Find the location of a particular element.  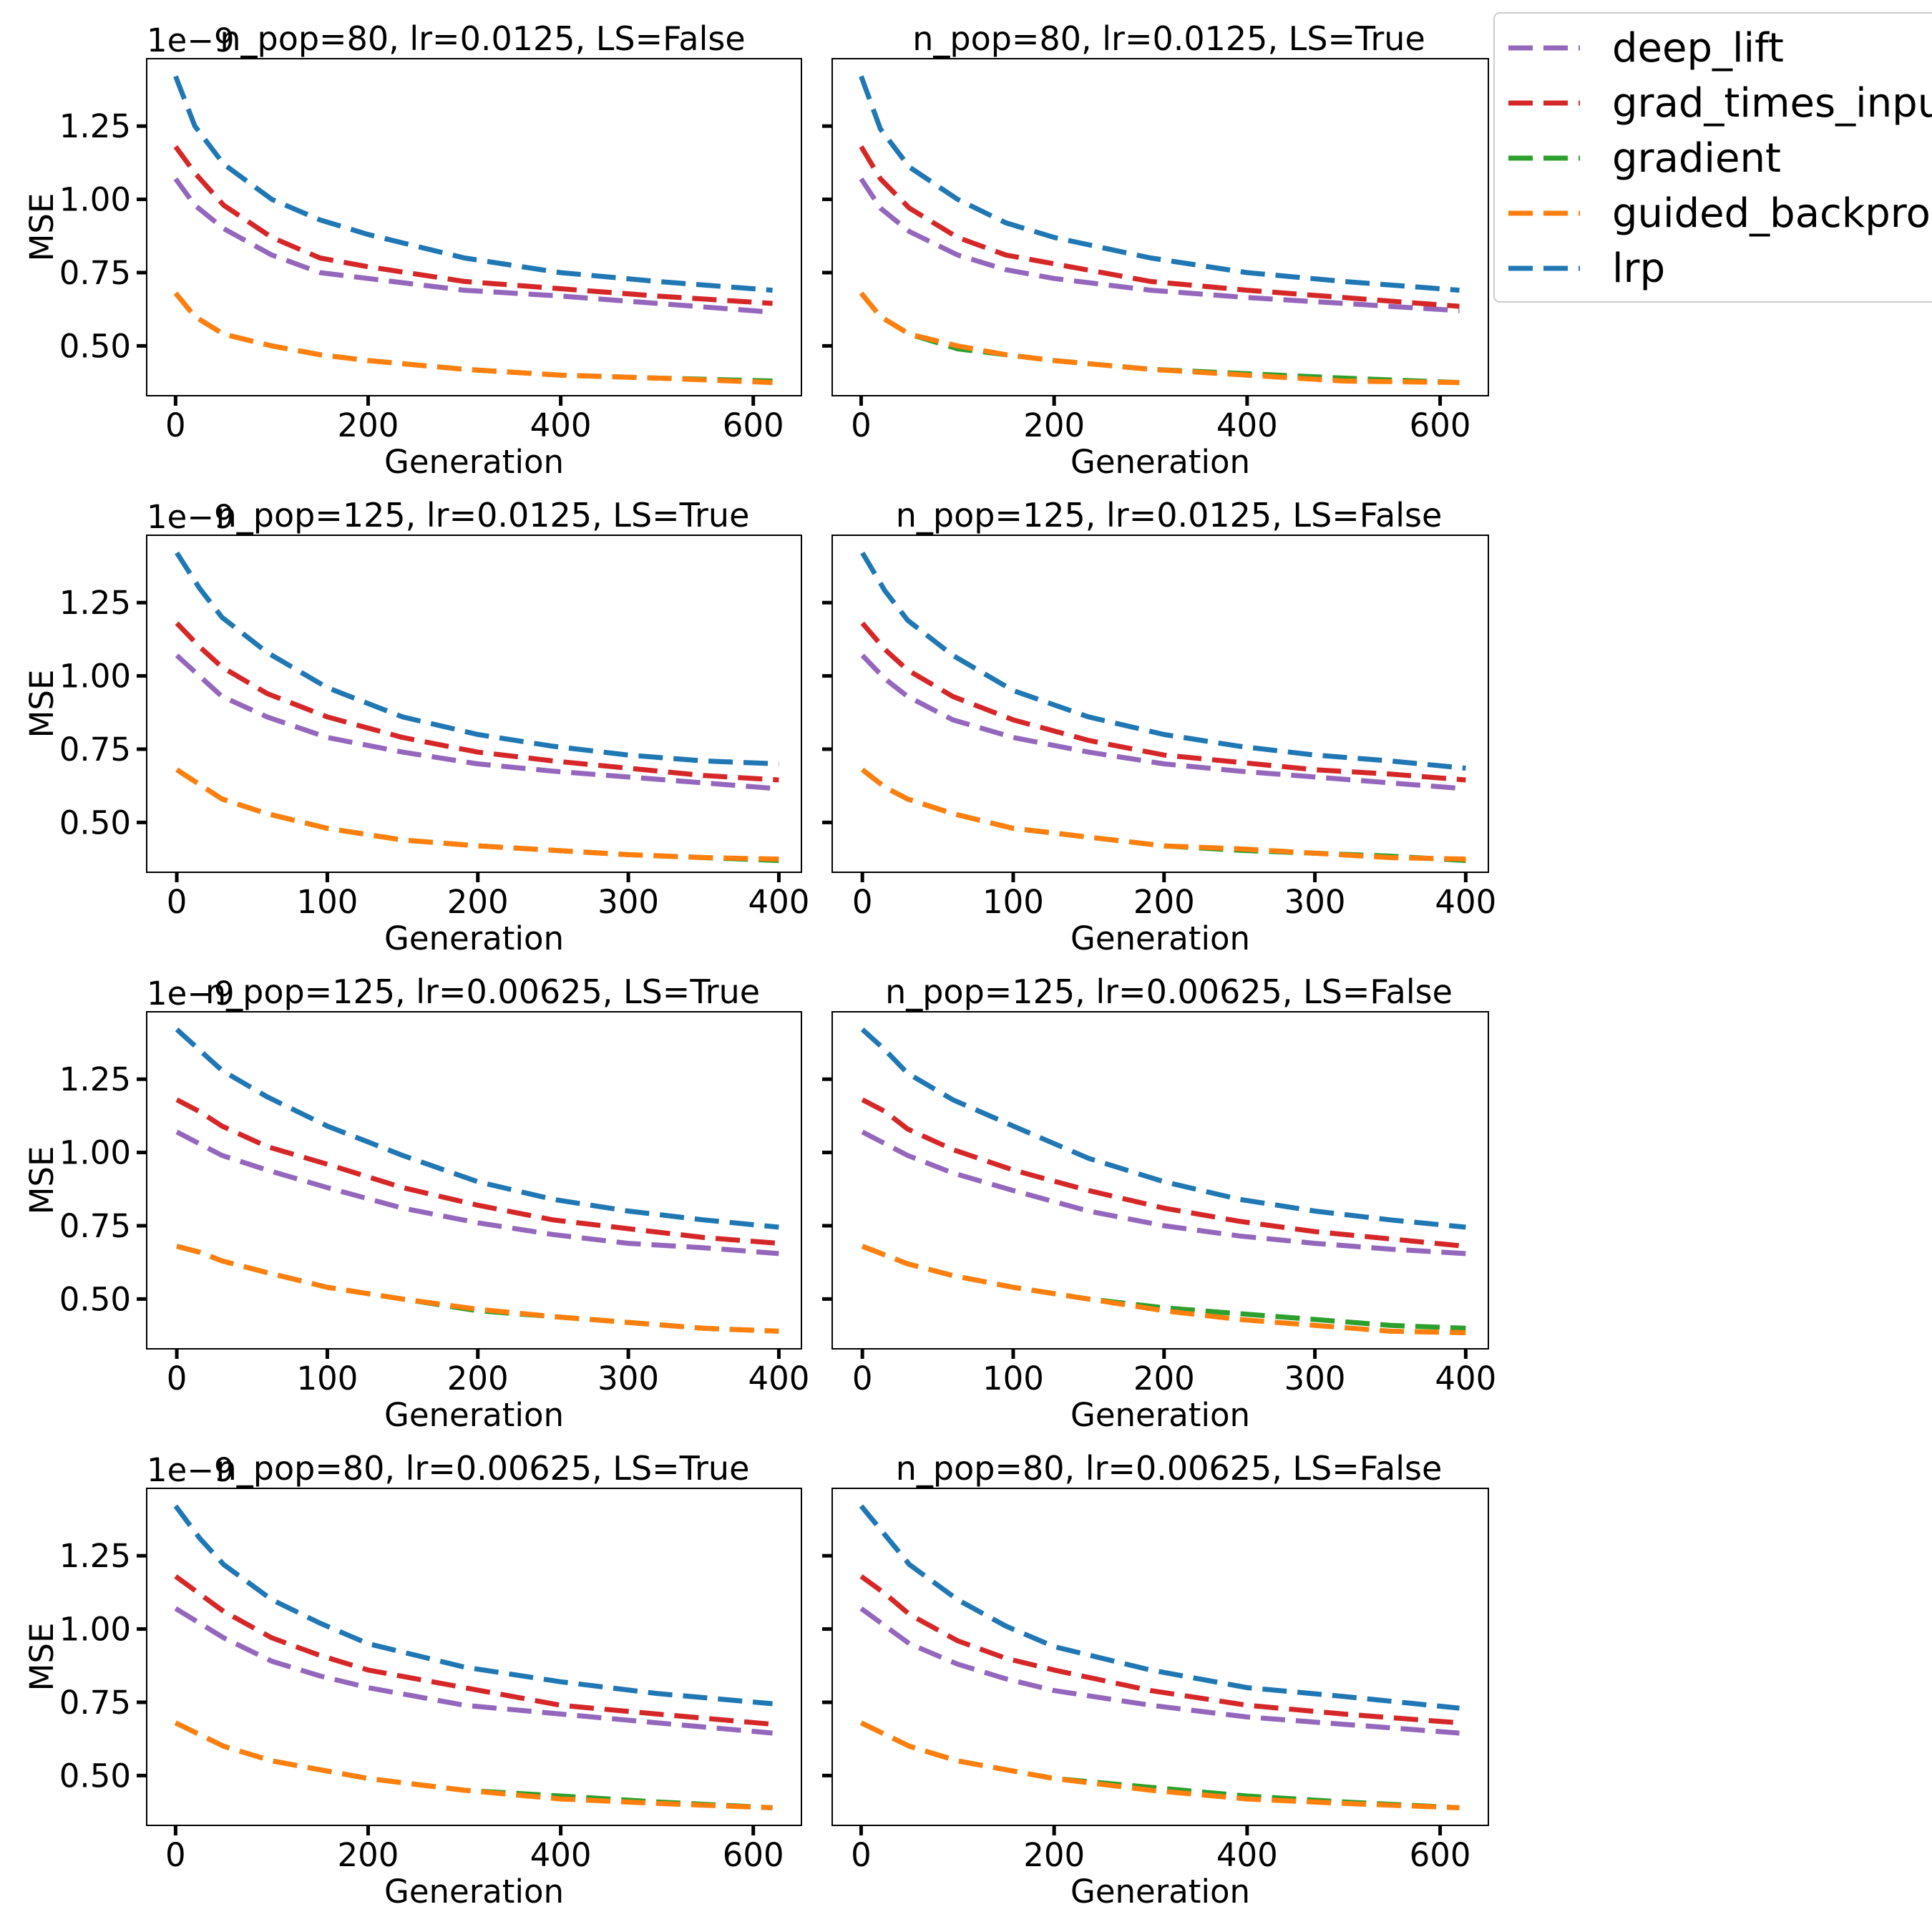

subplot-title: n_pop=125, lr=0.0125, LS=True is located at coordinates (483, 515).